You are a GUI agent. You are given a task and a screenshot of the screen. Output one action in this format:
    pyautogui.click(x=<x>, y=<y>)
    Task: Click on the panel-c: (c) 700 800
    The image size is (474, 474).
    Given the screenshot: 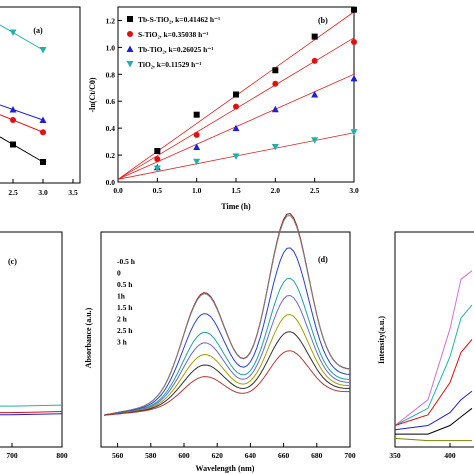 What is the action you would take?
    pyautogui.click(x=34, y=345)
    